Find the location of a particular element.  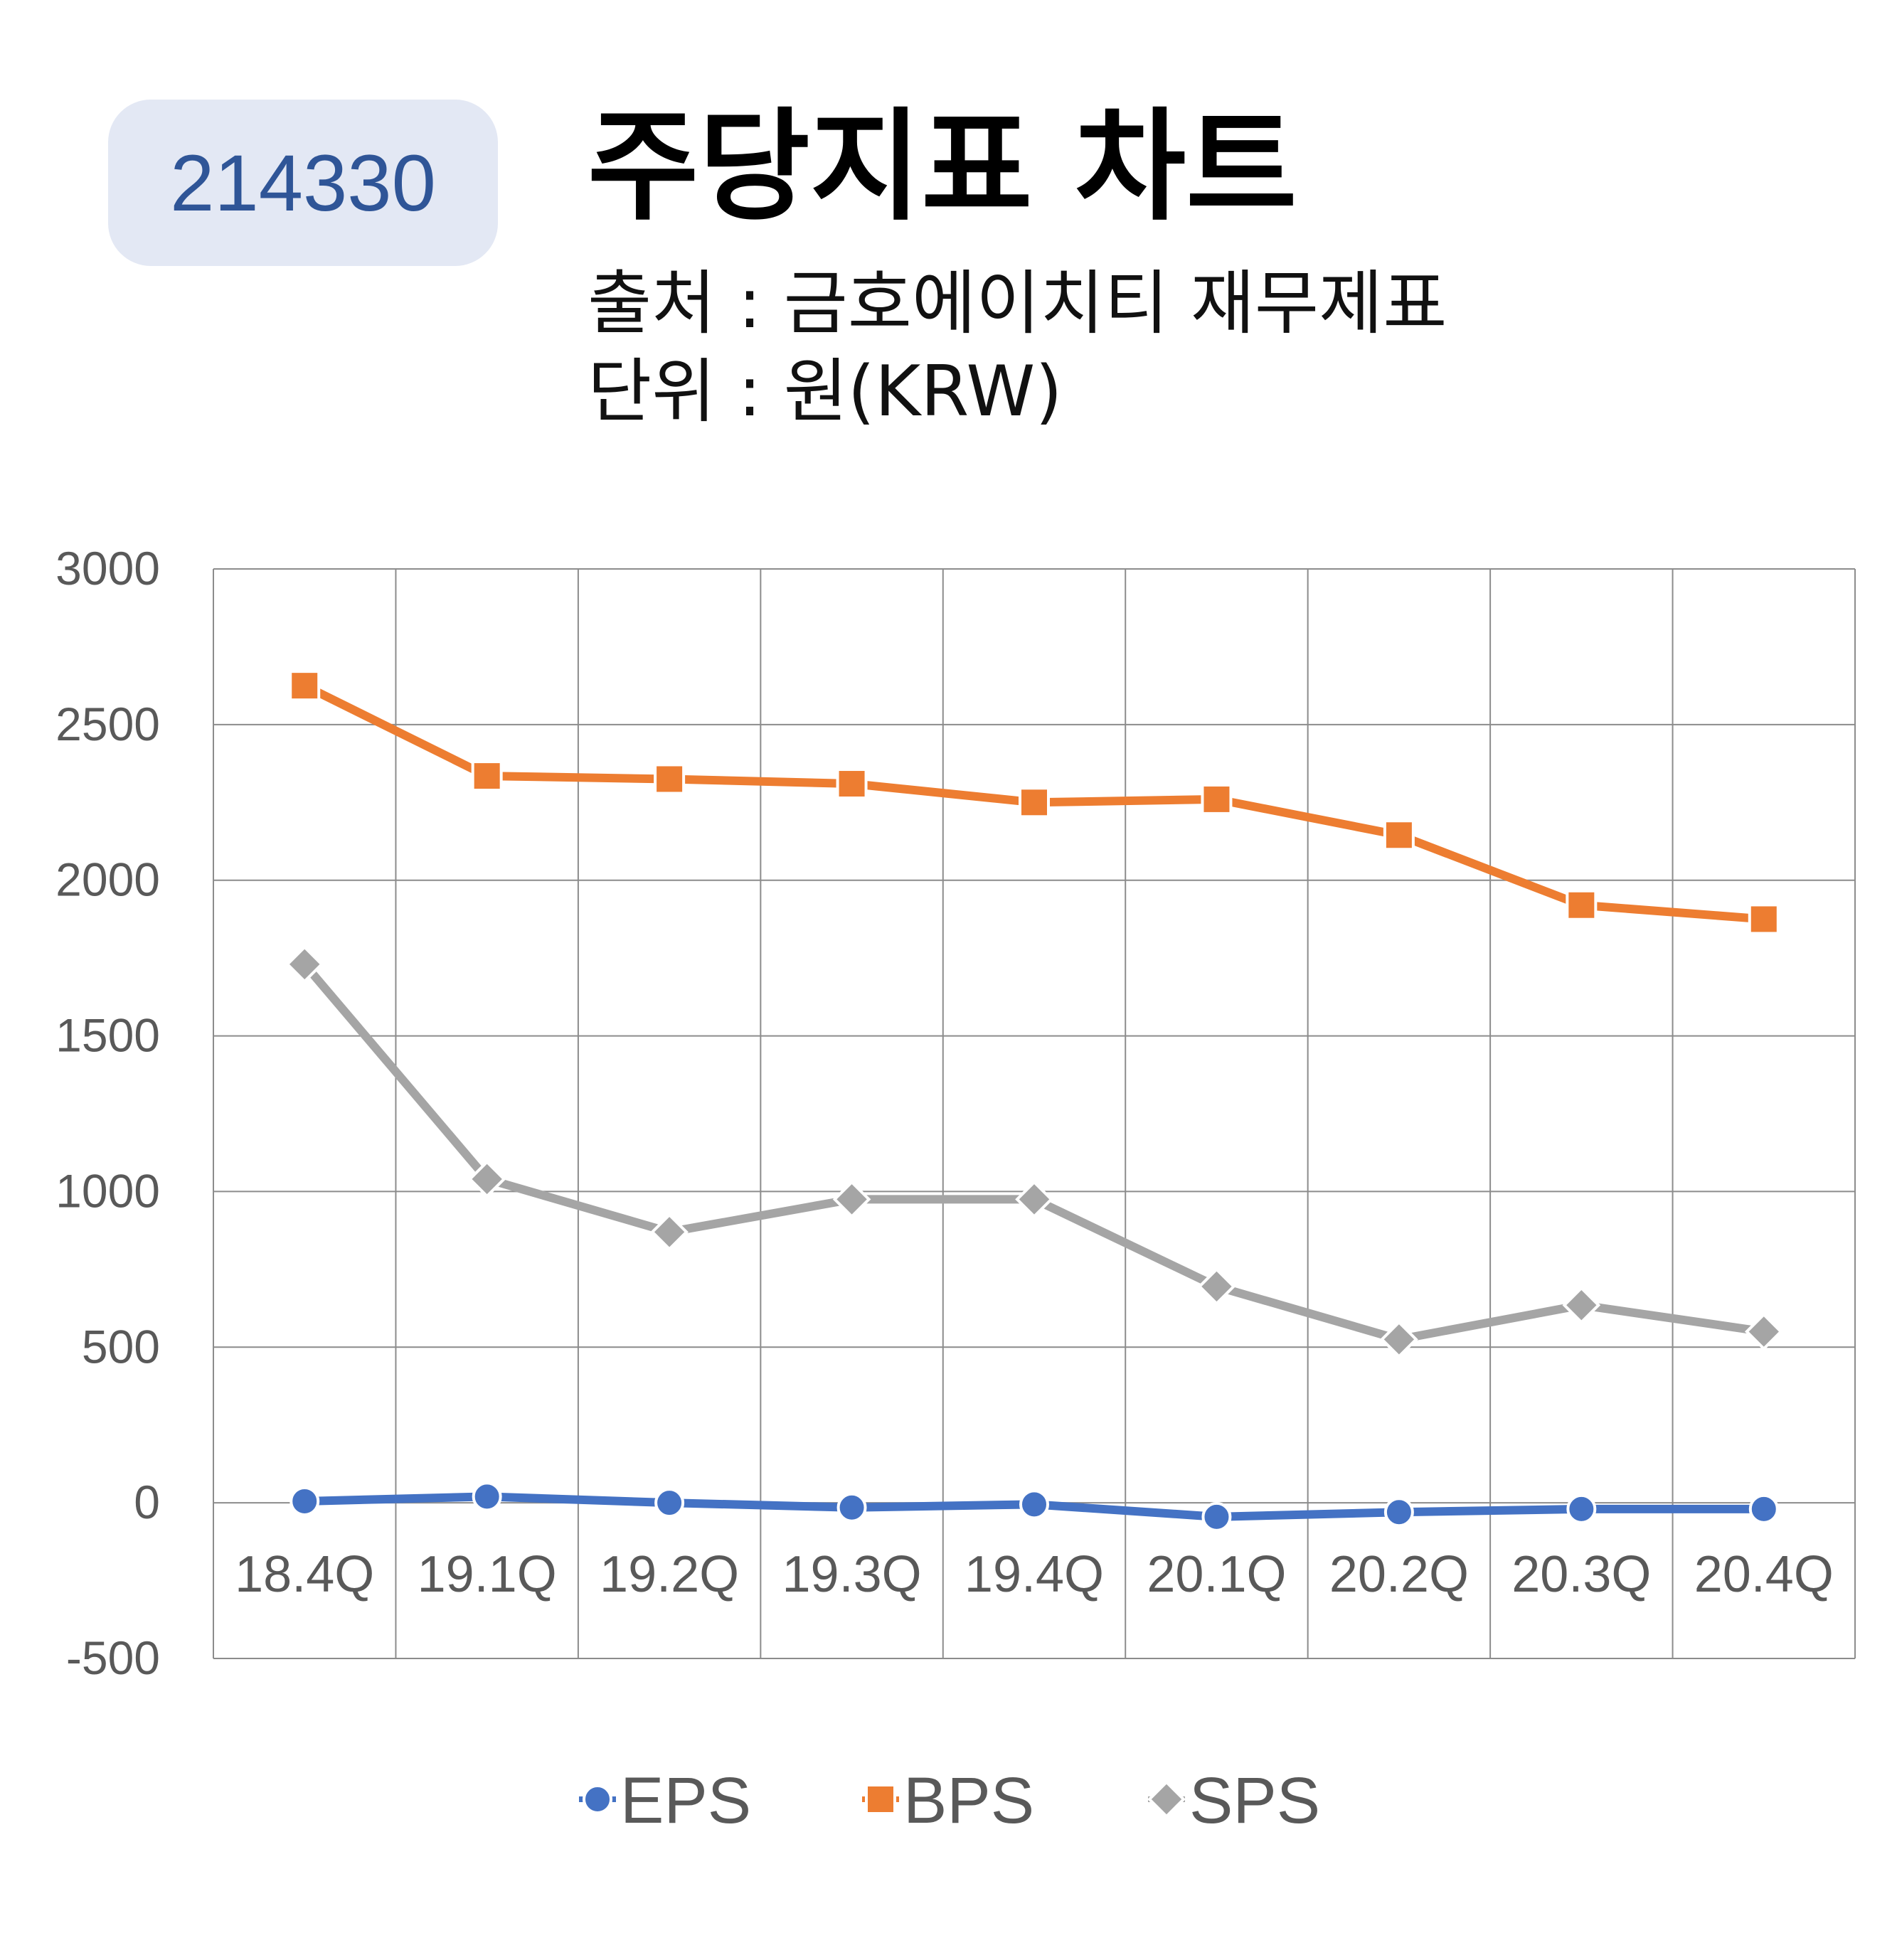

x-tick-label: 19.4Q is located at coordinates (1034, 1574).